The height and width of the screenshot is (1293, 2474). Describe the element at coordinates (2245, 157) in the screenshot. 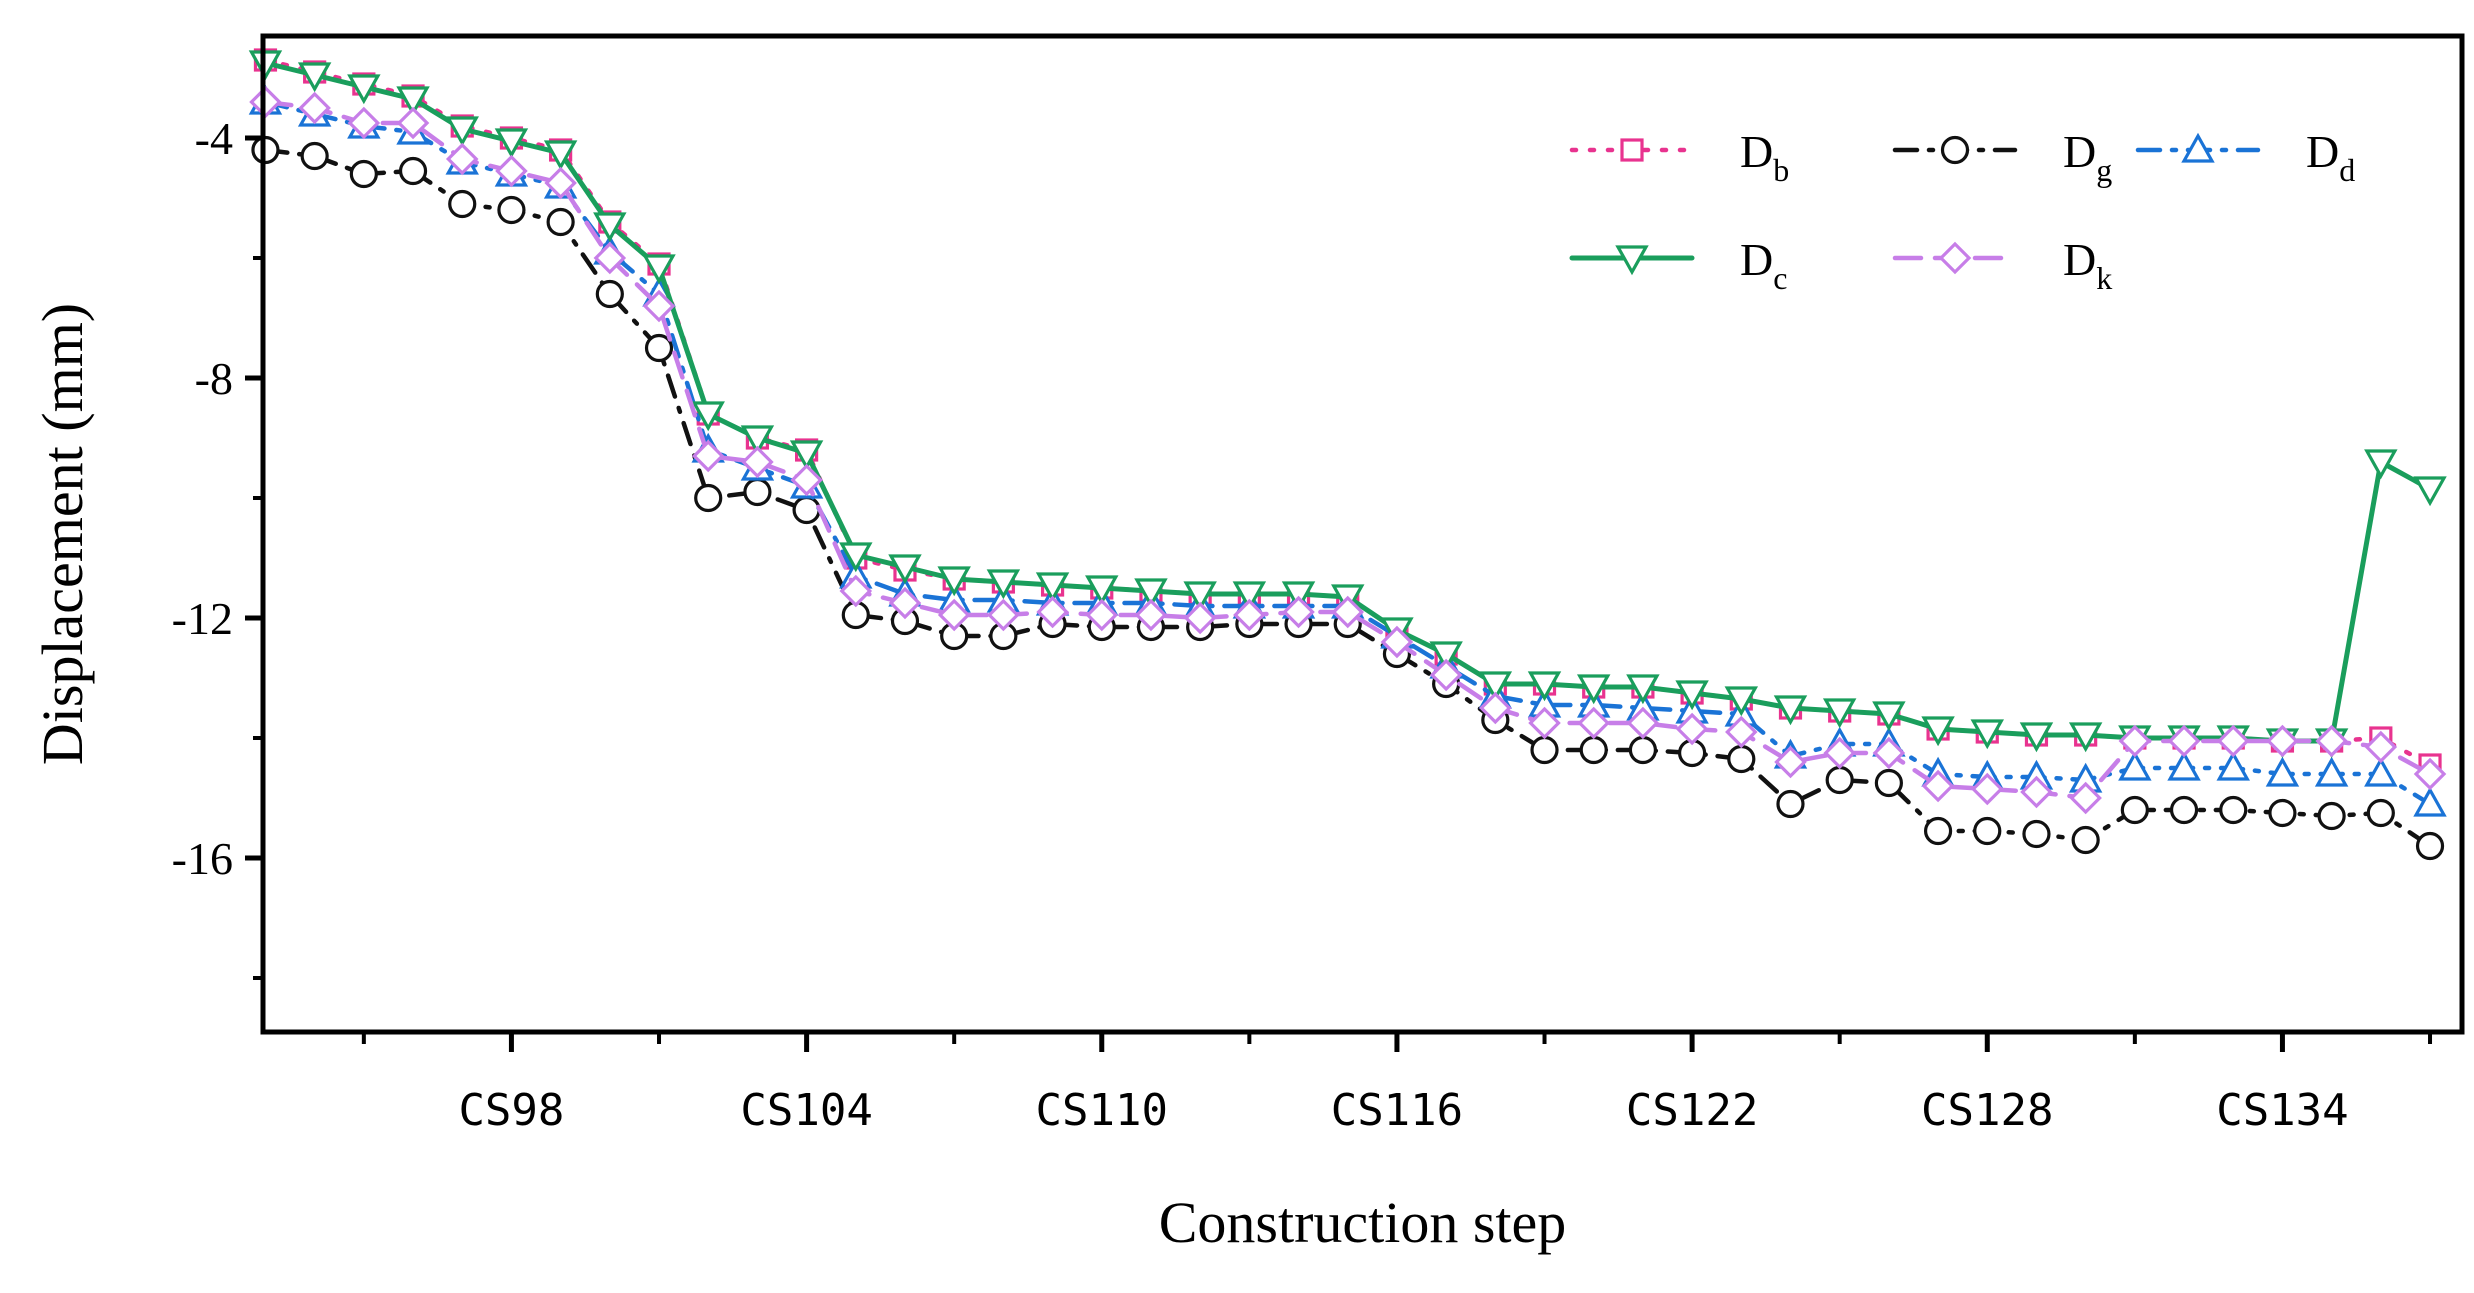

I see `legend-item-d-d: Dd` at that location.